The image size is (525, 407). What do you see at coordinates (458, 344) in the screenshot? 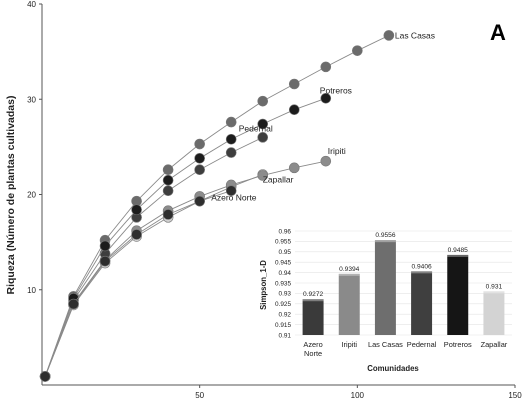
I see `inset-category-label: Potreros` at bounding box center [458, 344].